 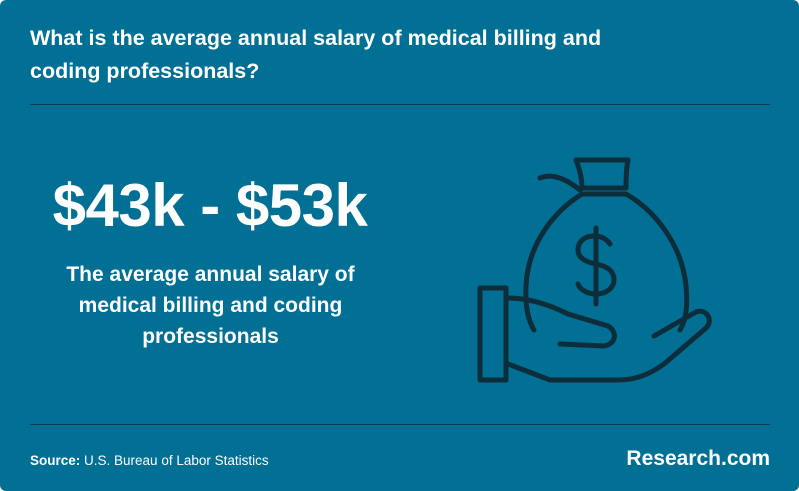 I want to click on source-text: U.S. Bureau of Labor Statistics, so click(x=176, y=460).